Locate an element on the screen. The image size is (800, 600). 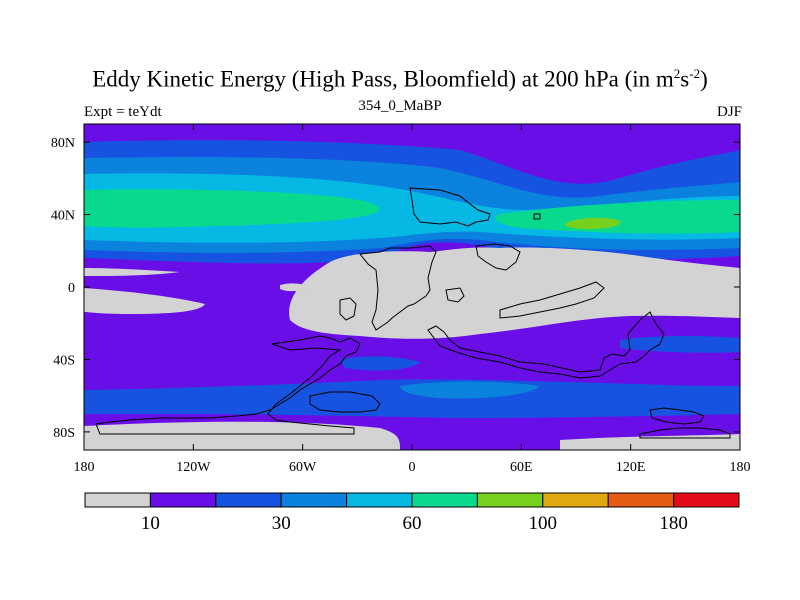
tropics-grey-main is located at coordinates (514, 293).